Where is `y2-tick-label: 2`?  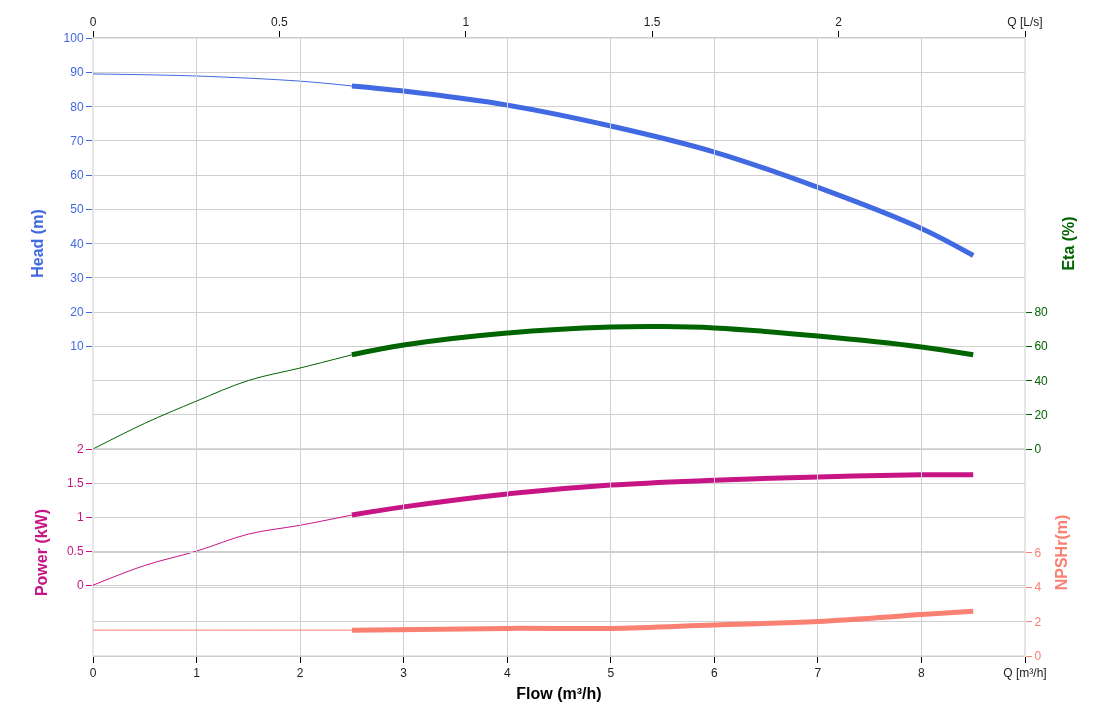
y2-tick-label: 2 is located at coordinates (1038, 621).